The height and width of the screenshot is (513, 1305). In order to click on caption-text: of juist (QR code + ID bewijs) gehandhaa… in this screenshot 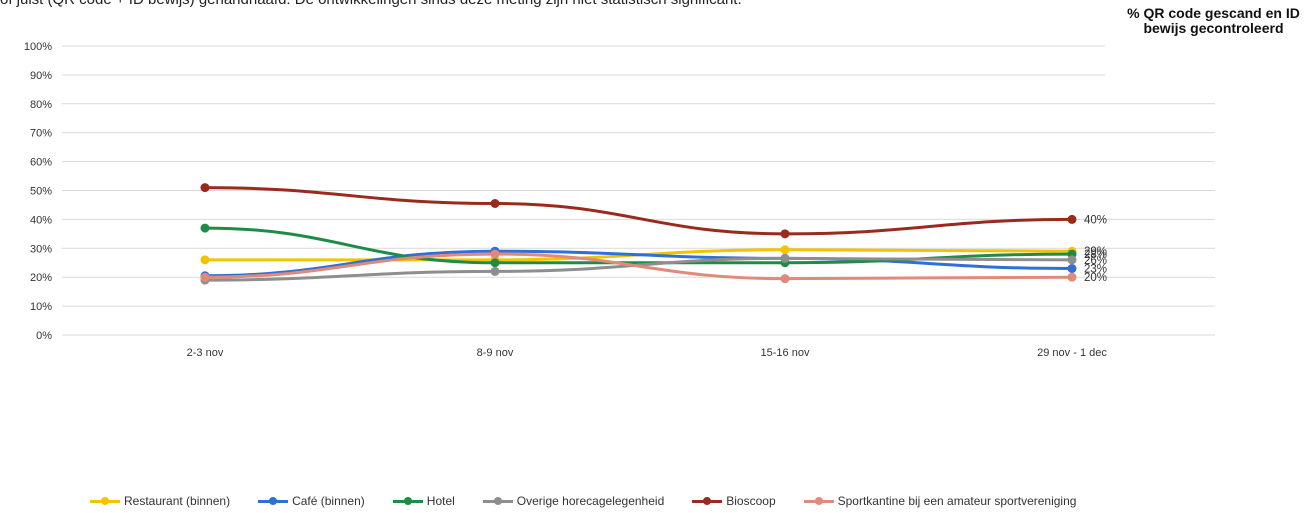, I will do `click(371, 4)`.